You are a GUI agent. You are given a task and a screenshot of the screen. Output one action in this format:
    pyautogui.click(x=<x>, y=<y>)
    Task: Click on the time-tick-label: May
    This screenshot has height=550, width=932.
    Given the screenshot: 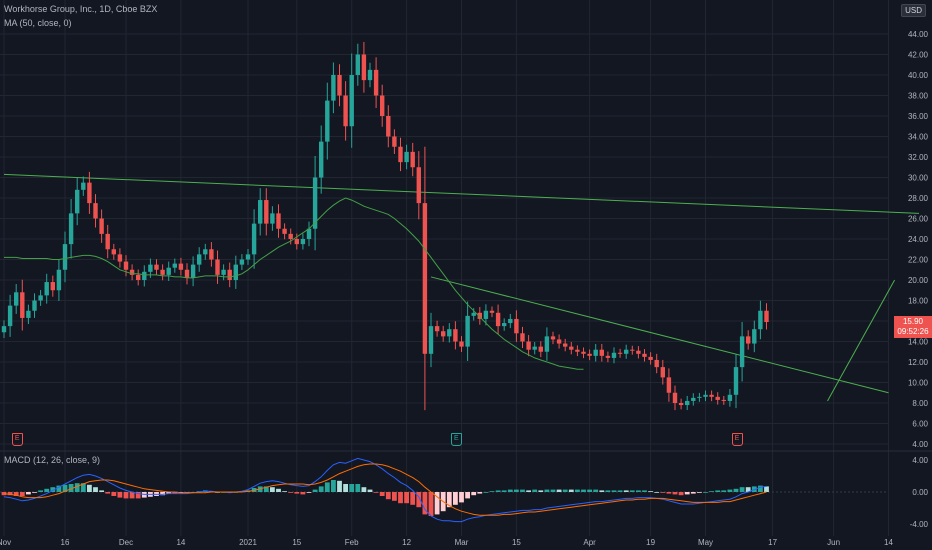 What is the action you would take?
    pyautogui.click(x=705, y=542)
    